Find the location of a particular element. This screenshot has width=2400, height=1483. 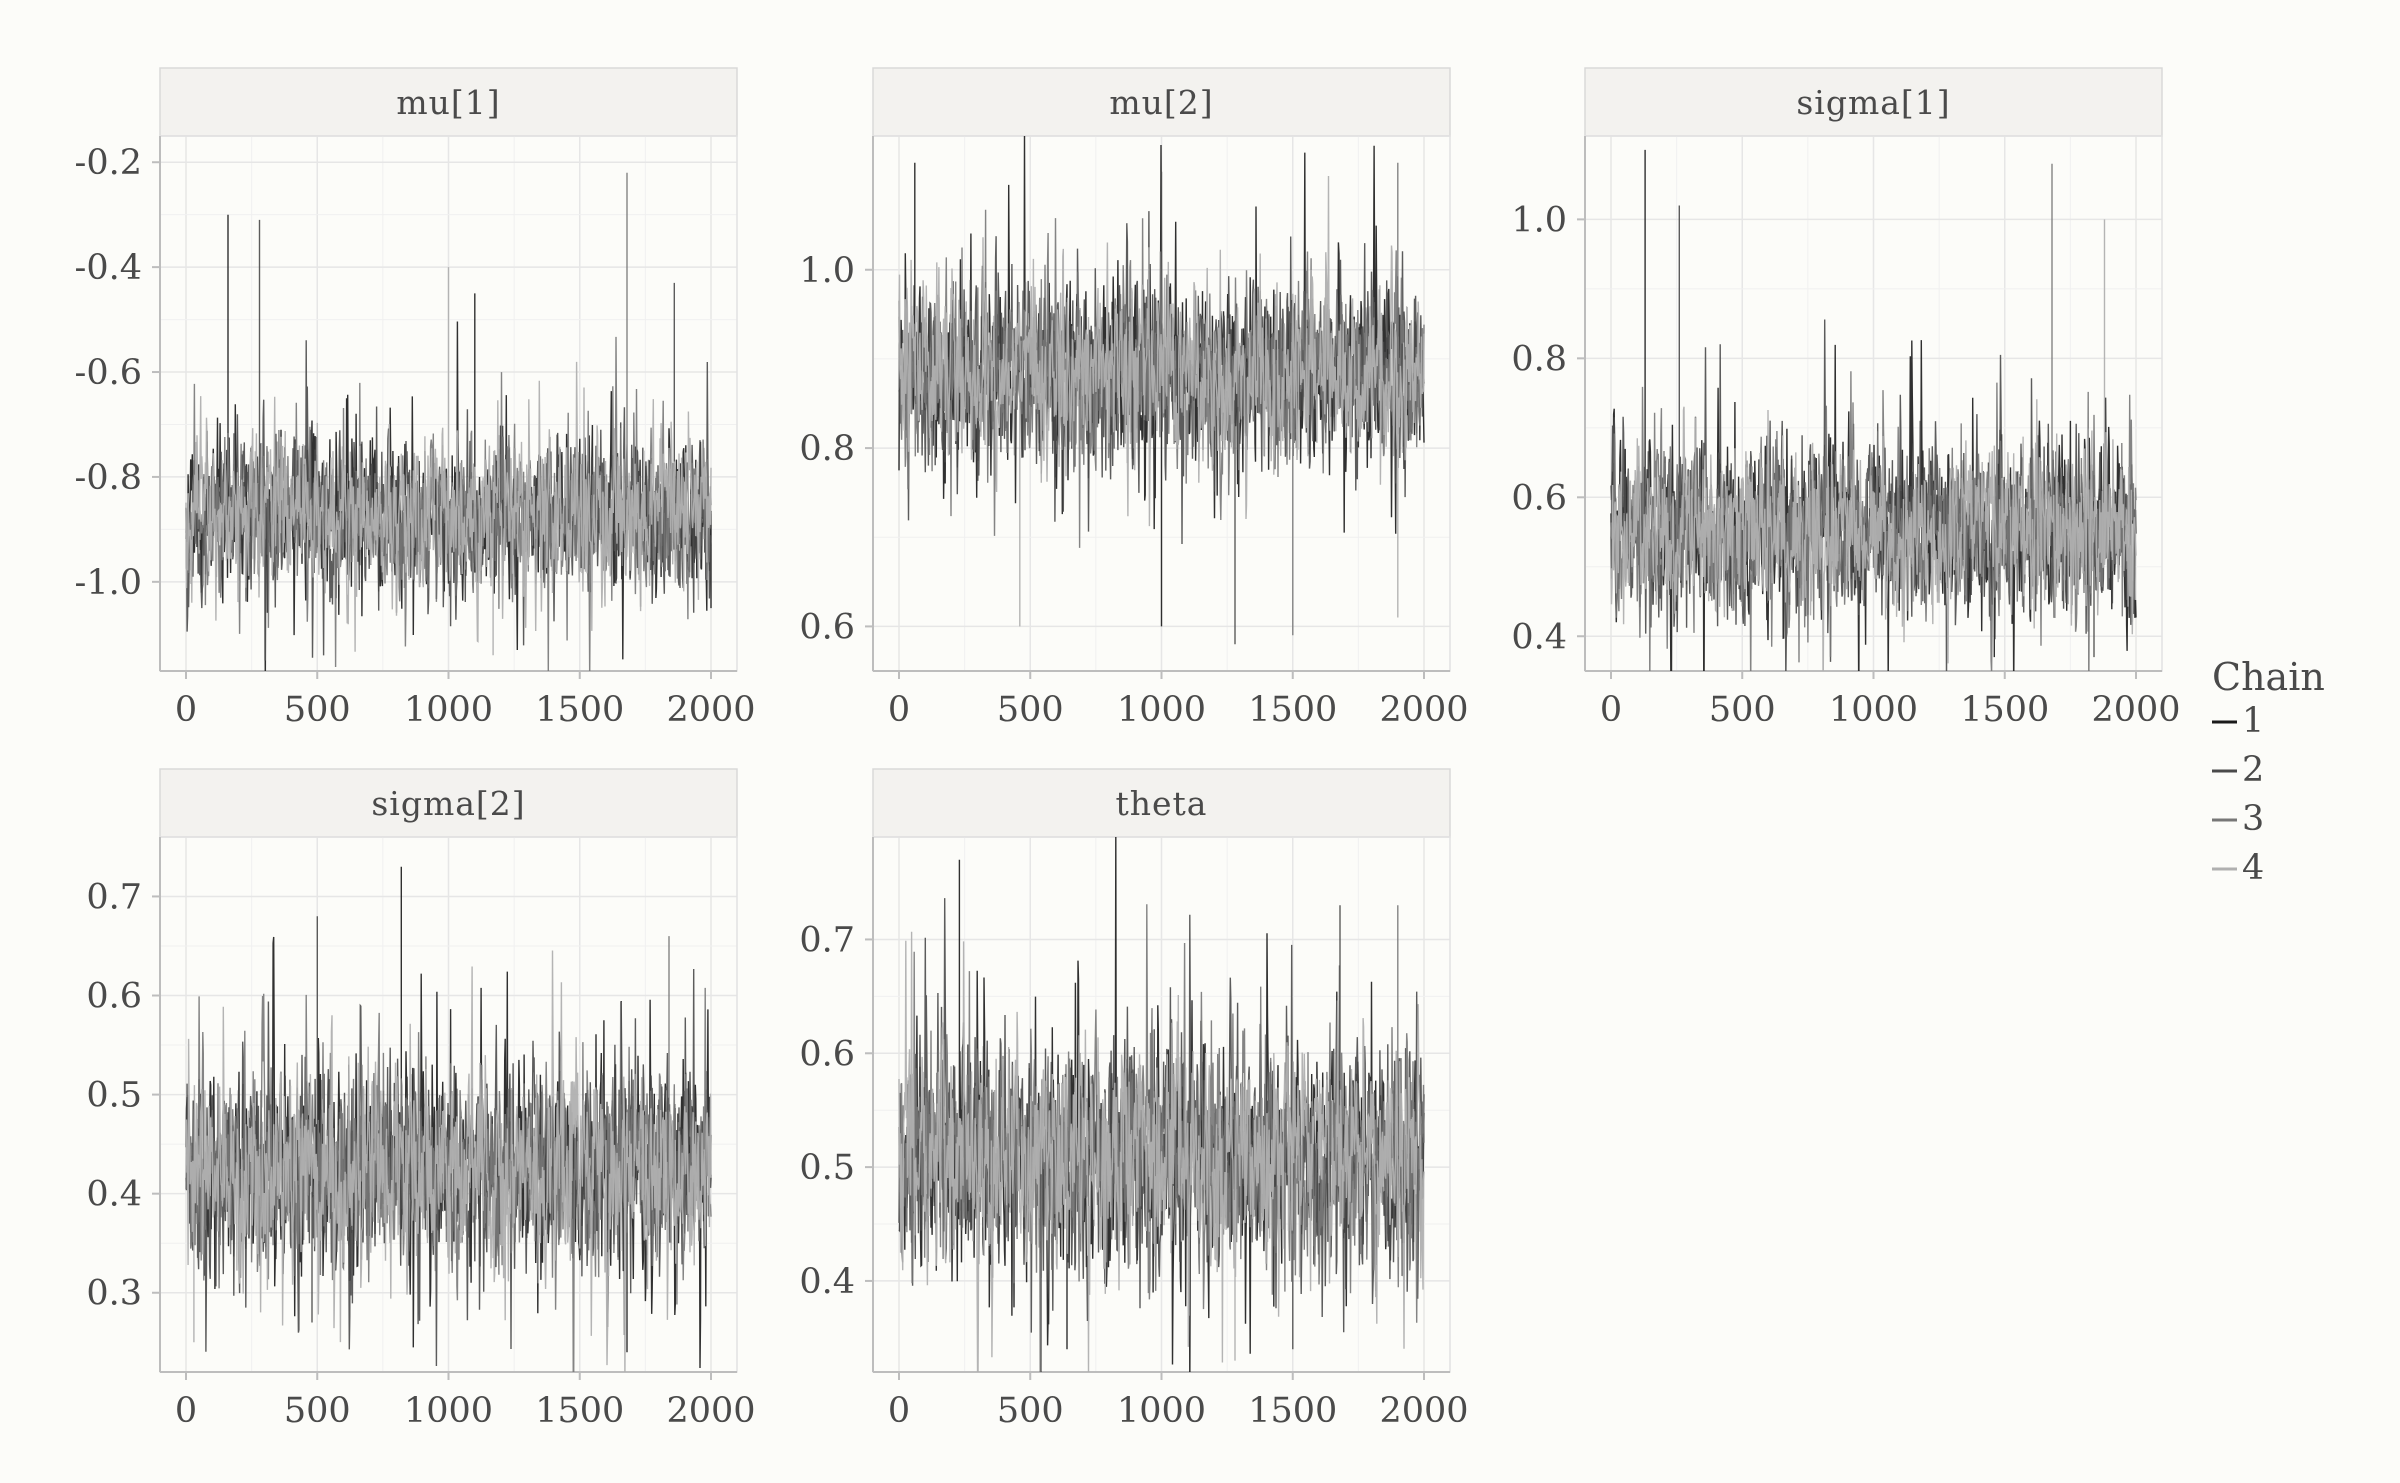

panel-title: sigma[2] is located at coordinates (448, 803).